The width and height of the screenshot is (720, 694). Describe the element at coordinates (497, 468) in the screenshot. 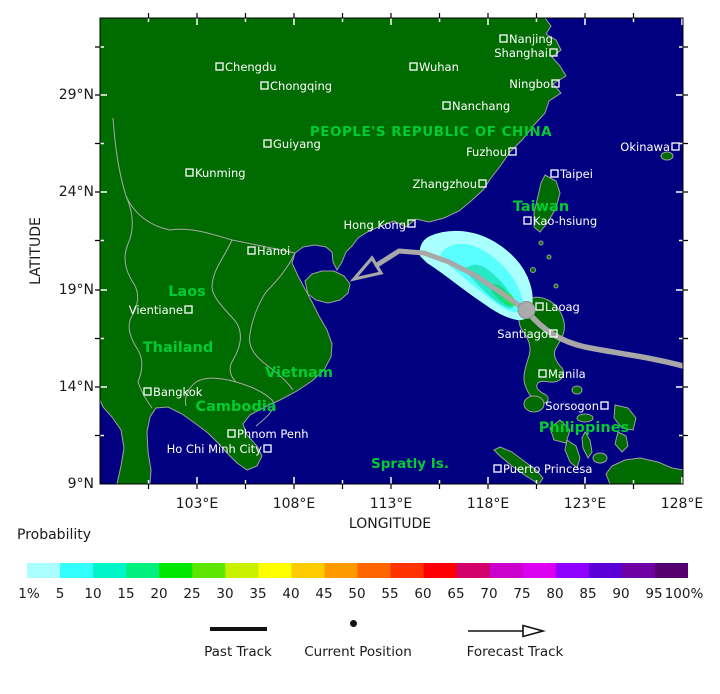

I see `city-marker-puertoprincesa` at that location.